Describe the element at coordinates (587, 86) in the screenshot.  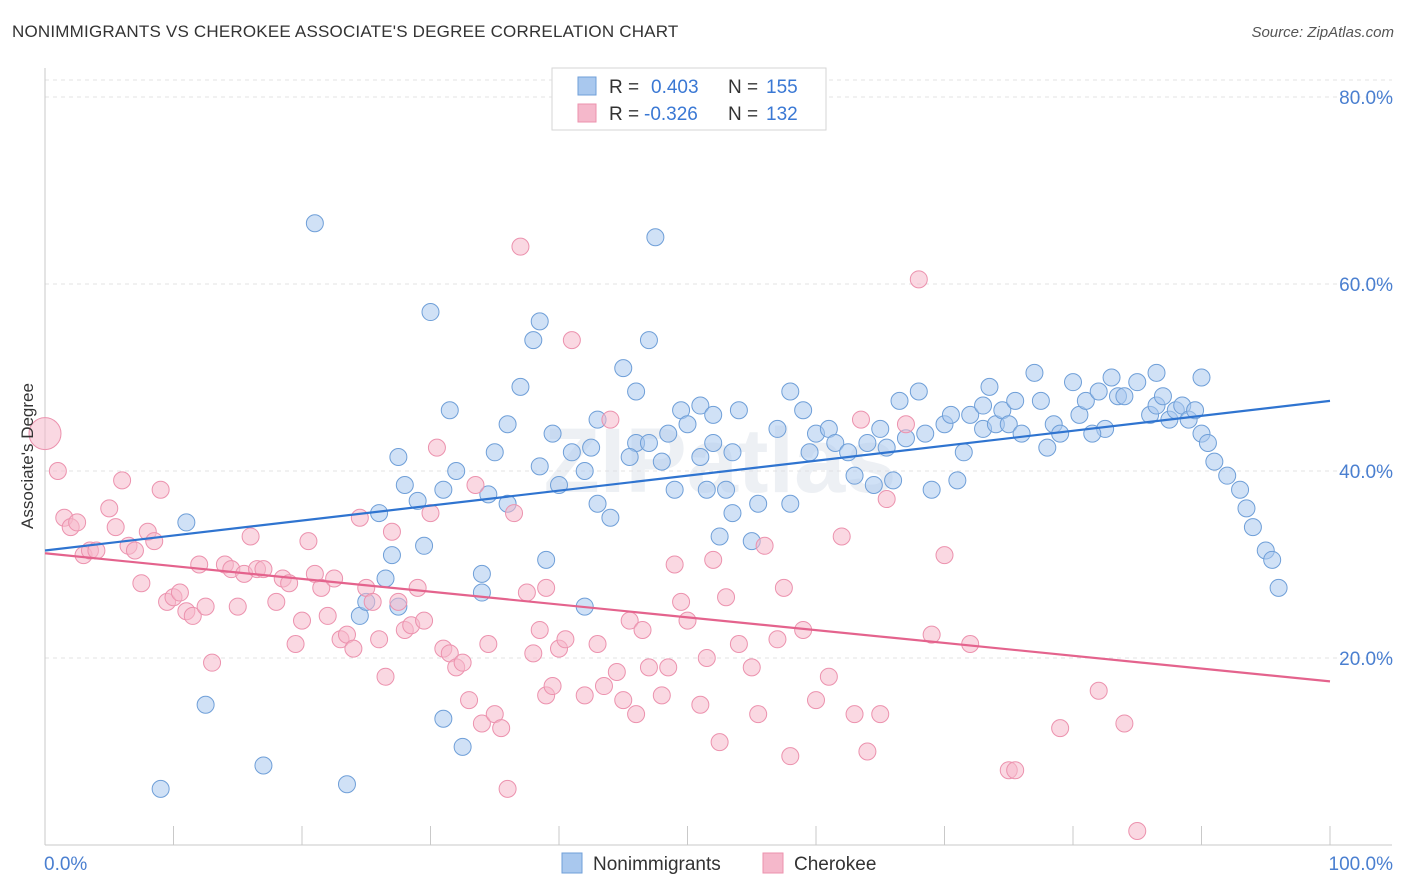
I see `legend-swatch-blue` at that location.